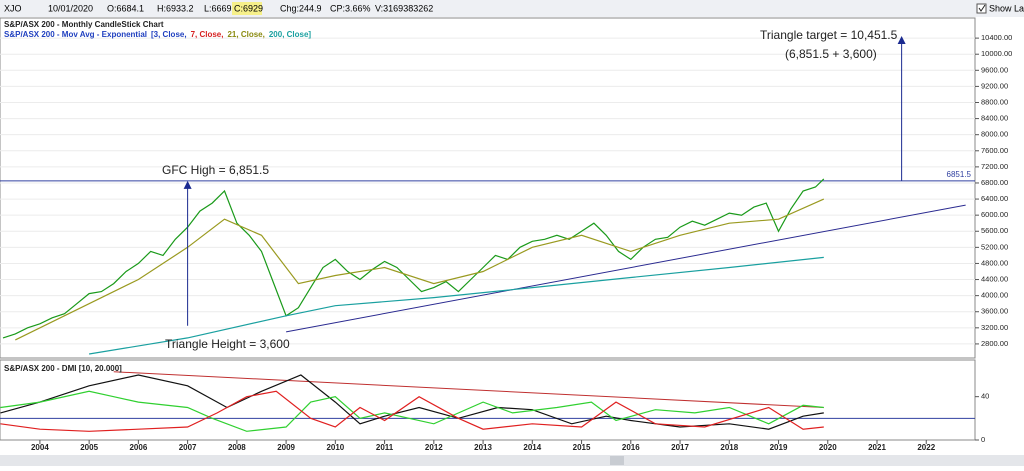  I want to click on x-tick-label: 2016, so click(631, 447).